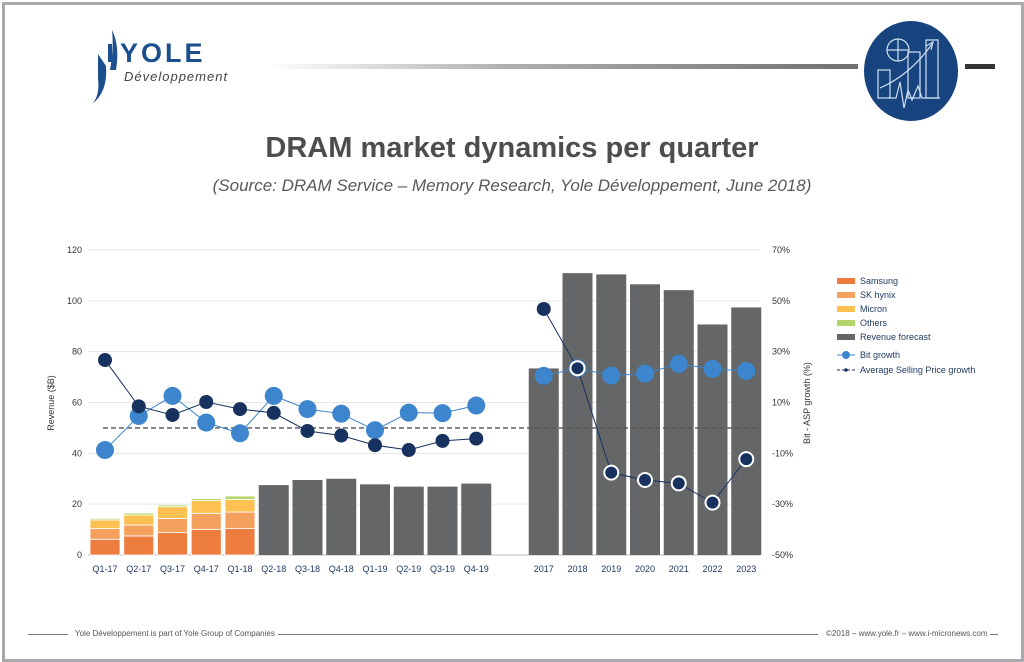  I want to click on x-tick-label: Q2-19, so click(408, 569).